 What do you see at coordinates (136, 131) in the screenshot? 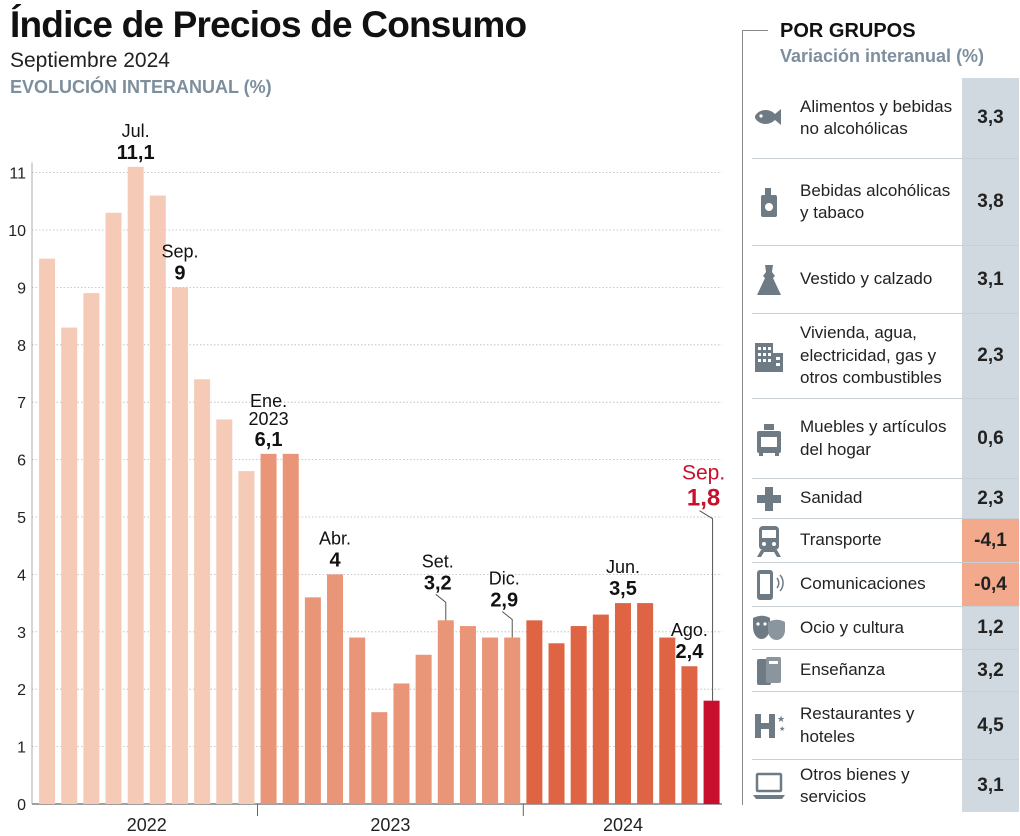
I see `annotation-month: Jul.` at bounding box center [136, 131].